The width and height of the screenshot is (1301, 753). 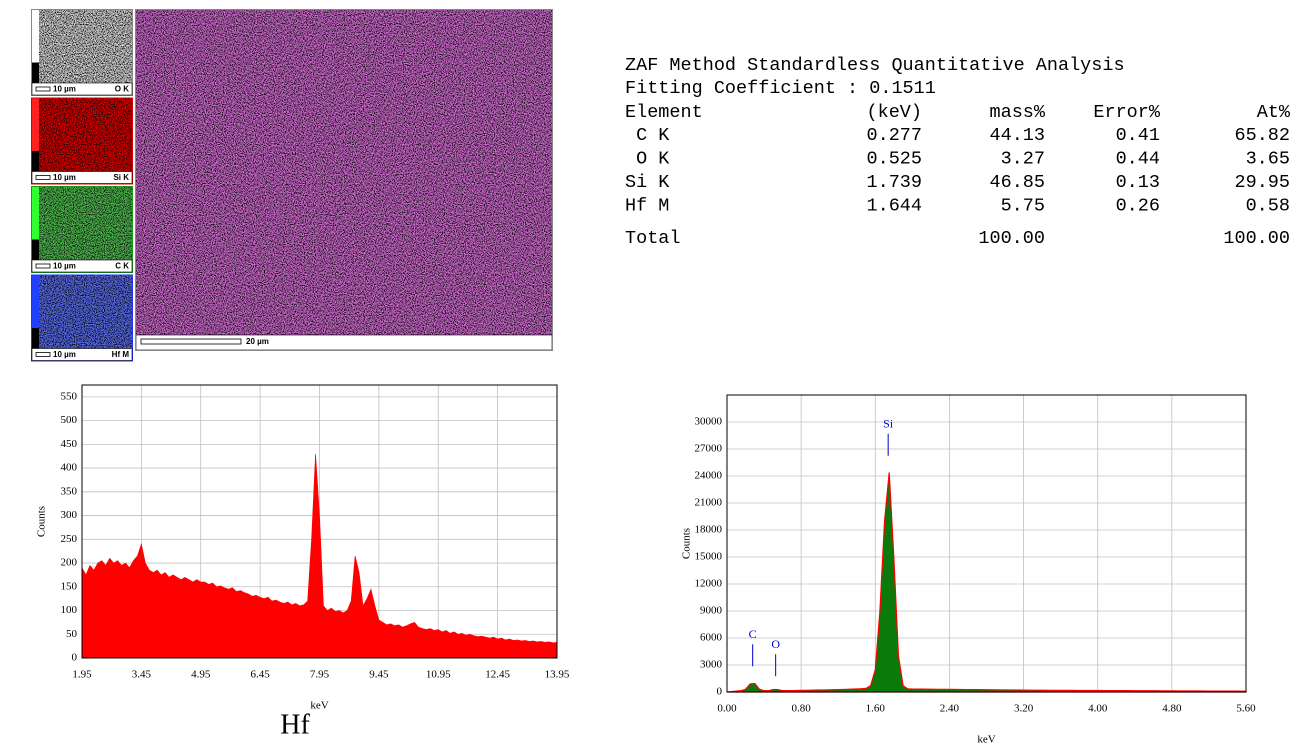 What do you see at coordinates (497, 675) in the screenshot?
I see `x-tick-label: 12.45` at bounding box center [497, 675].